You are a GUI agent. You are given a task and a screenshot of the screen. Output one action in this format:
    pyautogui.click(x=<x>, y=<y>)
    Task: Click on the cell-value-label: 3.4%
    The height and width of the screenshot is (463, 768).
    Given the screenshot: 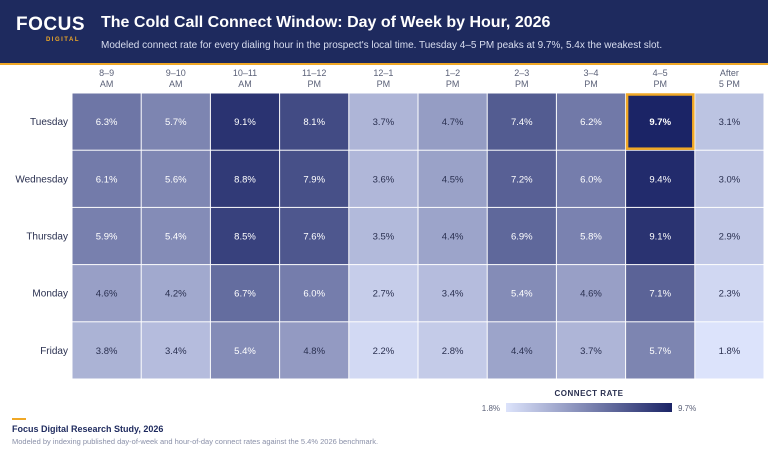 What is the action you would take?
    pyautogui.click(x=176, y=351)
    